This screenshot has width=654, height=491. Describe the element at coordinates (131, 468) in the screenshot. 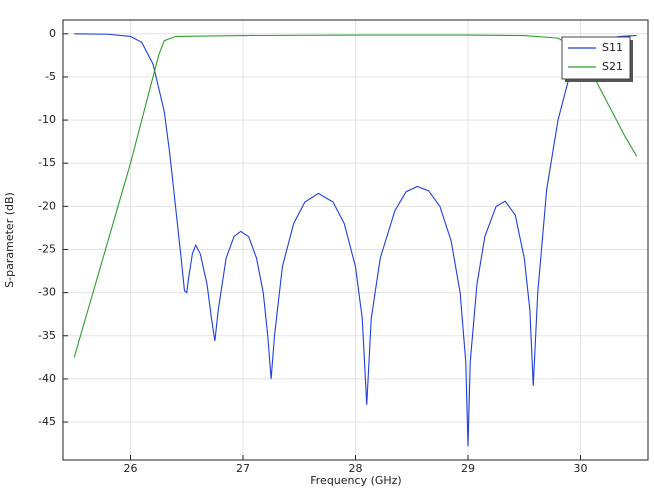

I see `x-tick-label: 26` at that location.